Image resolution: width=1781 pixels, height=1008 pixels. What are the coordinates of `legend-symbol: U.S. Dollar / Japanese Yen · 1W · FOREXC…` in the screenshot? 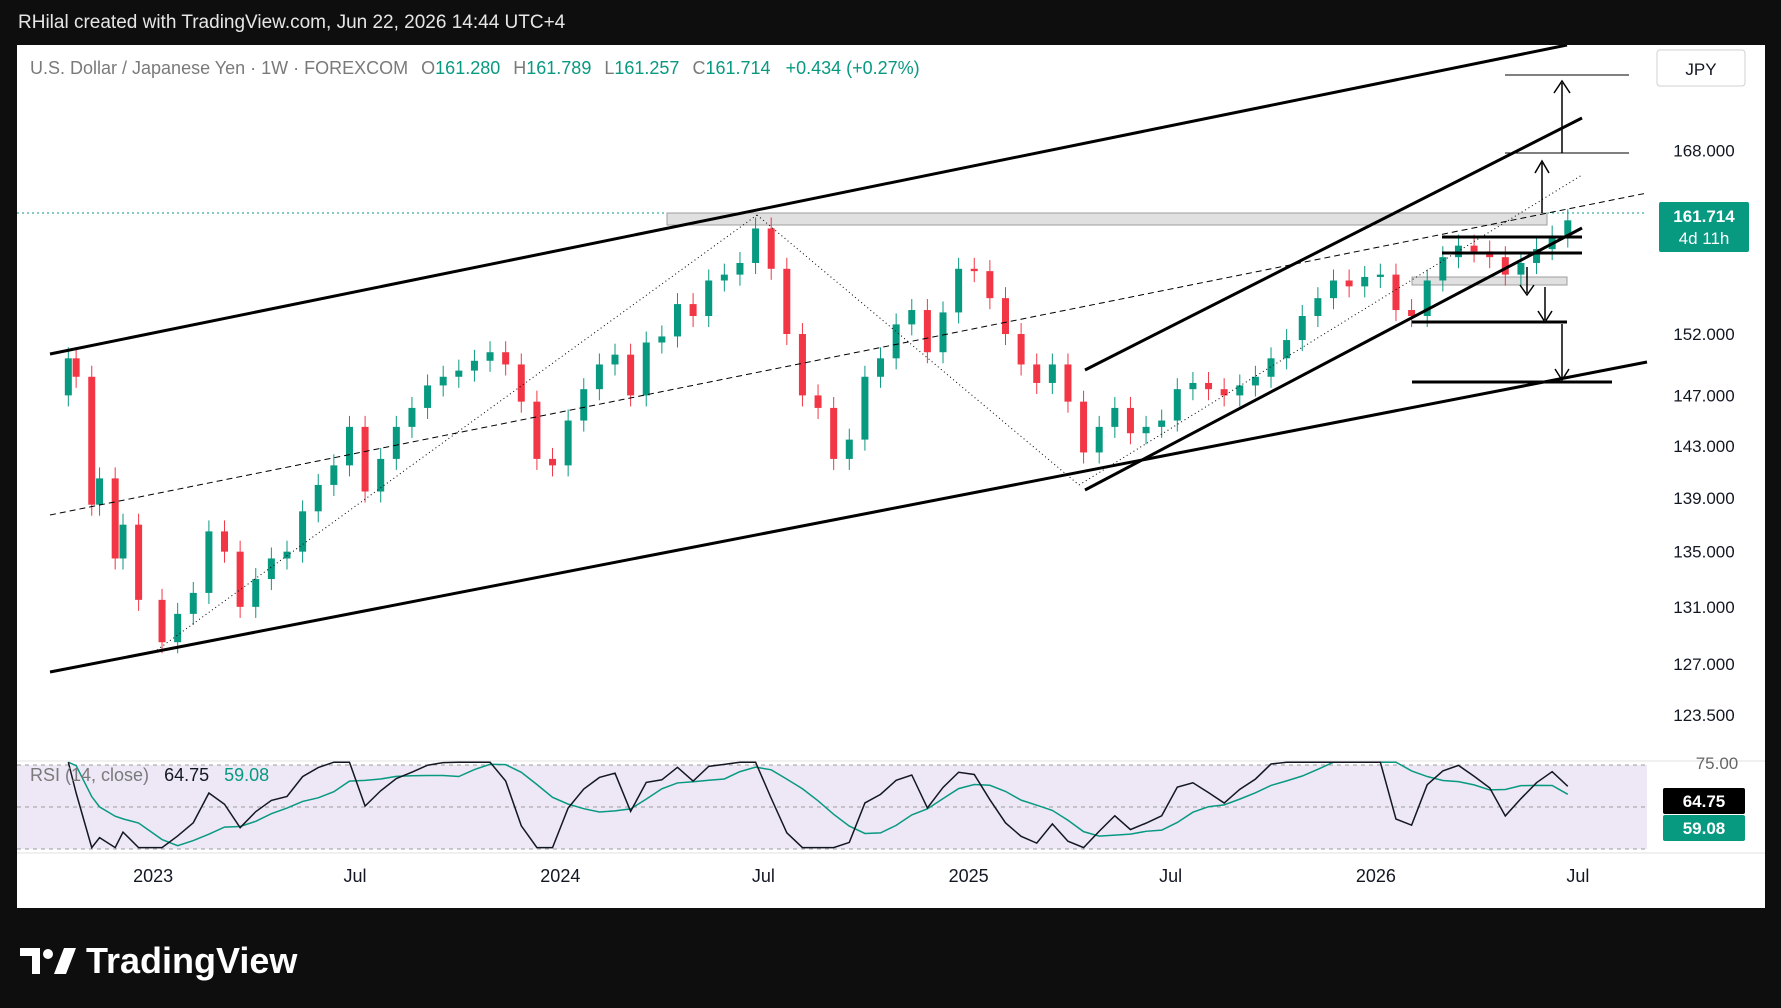 It's located at (219, 68).